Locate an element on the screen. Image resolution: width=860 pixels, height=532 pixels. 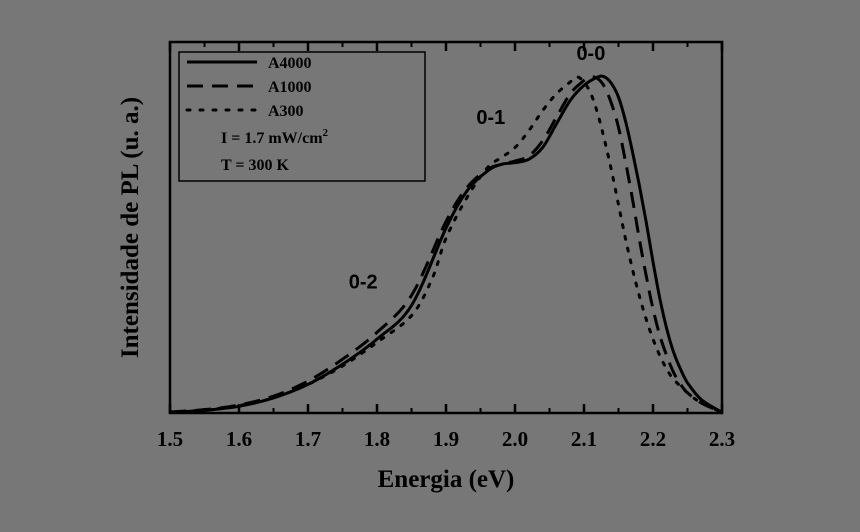
legend: A4000 A1000 A300 I = 1.7 mW/cm2 T = 300 K is located at coordinates (302, 116).